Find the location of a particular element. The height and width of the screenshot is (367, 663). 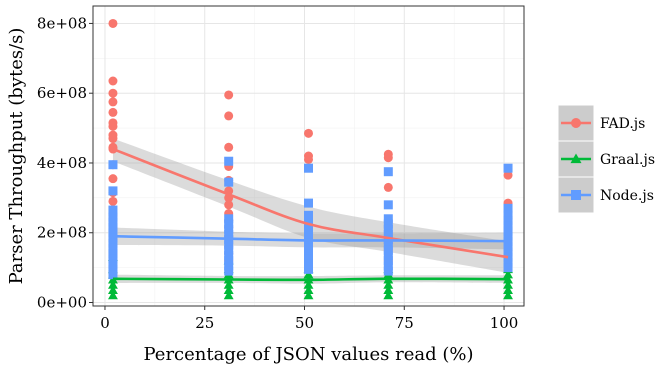

trend-line-nodejs is located at coordinates (310, 238).